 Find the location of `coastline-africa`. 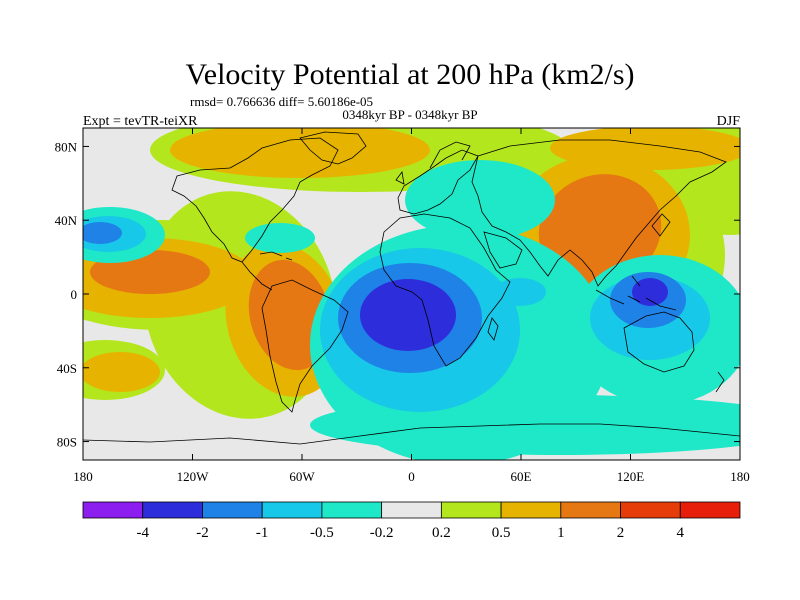

coastline-africa is located at coordinates (445, 290).